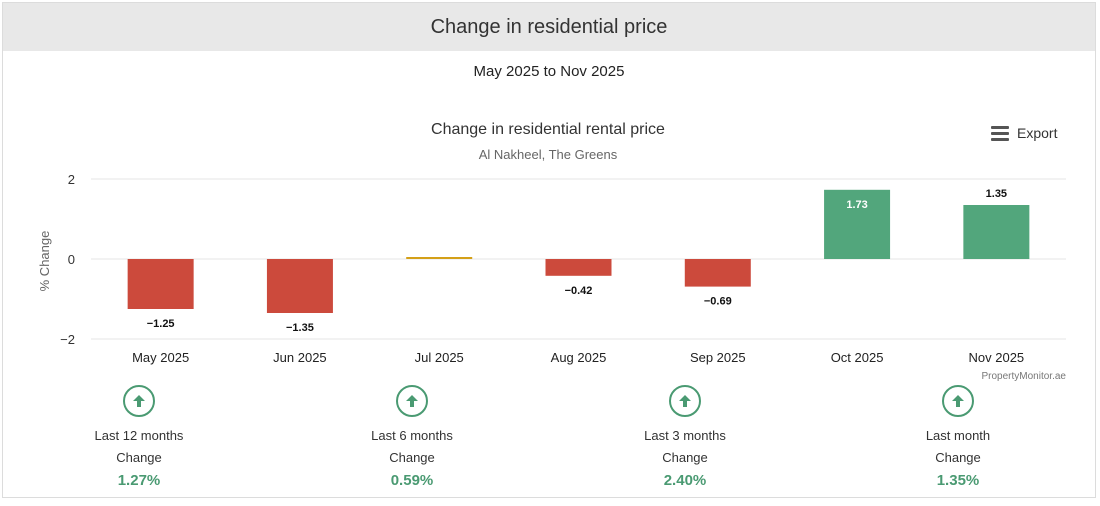 This screenshot has width=1100, height=506. I want to click on bar-may-2025, so click(160, 284).